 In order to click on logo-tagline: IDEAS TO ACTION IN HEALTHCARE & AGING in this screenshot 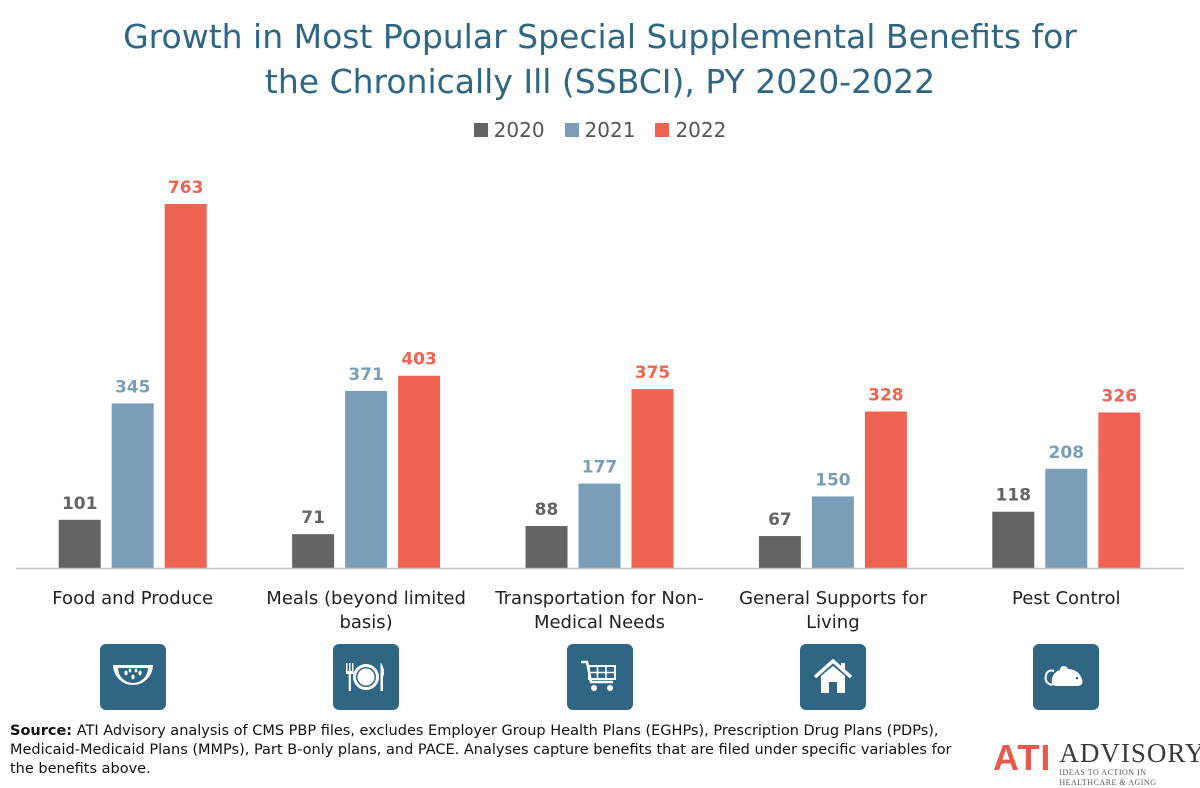, I will do `click(1108, 777)`.